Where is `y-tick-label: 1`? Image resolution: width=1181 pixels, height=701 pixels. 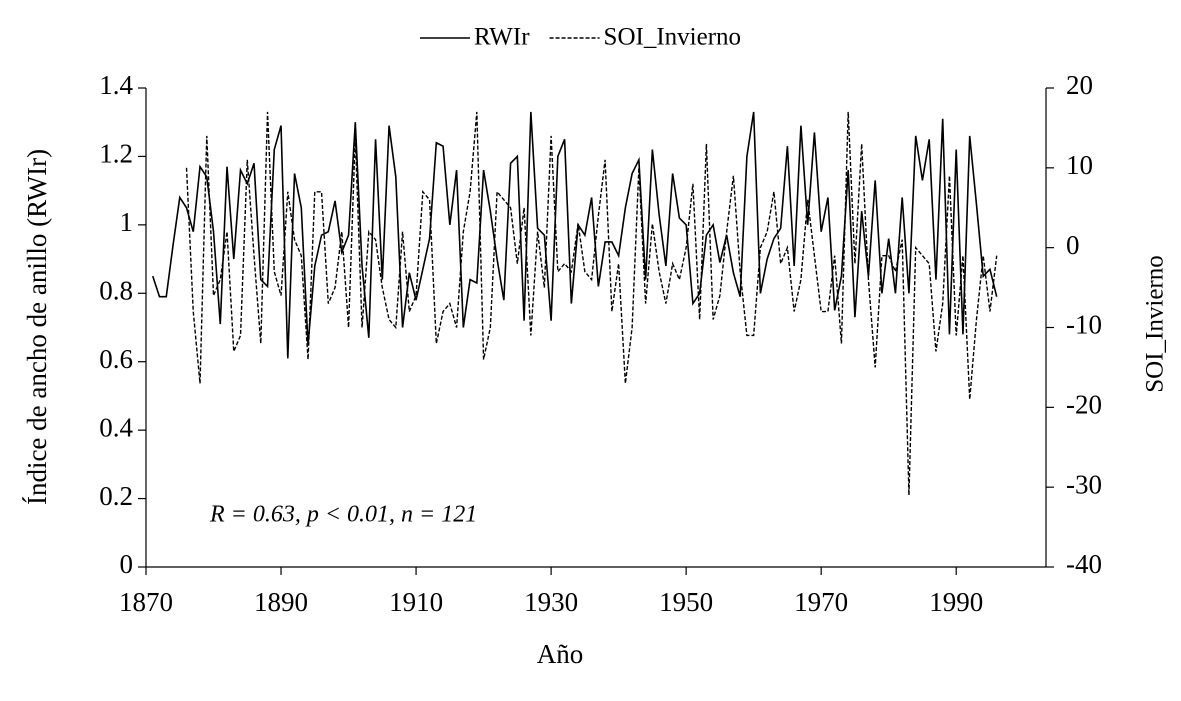 y-tick-label: 1 is located at coordinates (127, 222).